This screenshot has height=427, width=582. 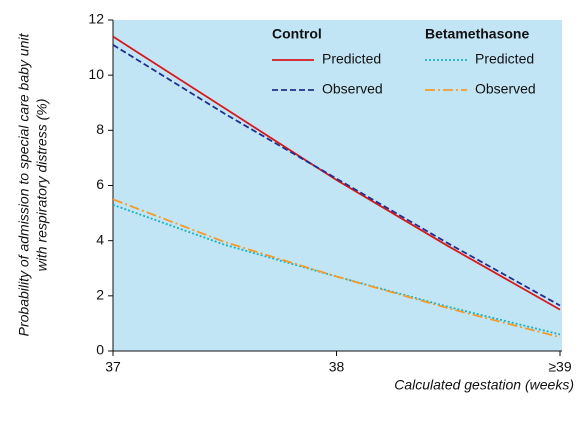 What do you see at coordinates (100, 239) in the screenshot?
I see `y-tick-label: 4` at bounding box center [100, 239].